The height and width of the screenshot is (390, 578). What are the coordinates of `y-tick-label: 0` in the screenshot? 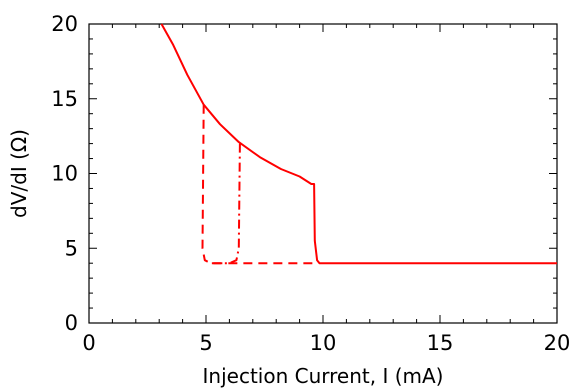 It's located at (71, 323).